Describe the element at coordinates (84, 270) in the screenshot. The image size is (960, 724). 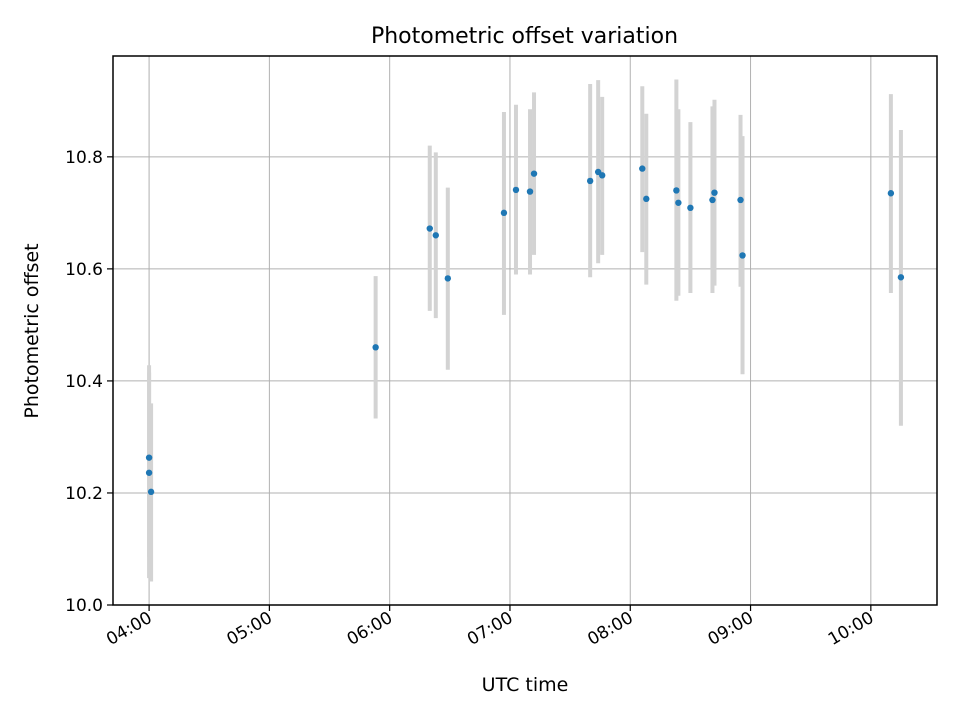
I see `y-tick-label: 10.6` at that location.